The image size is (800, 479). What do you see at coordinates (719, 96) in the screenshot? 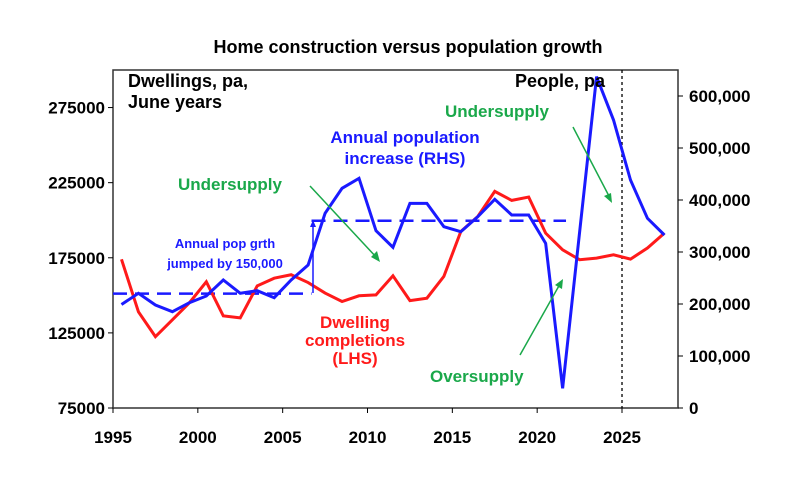
I see `right-tick-label: 600,000` at bounding box center [719, 96].